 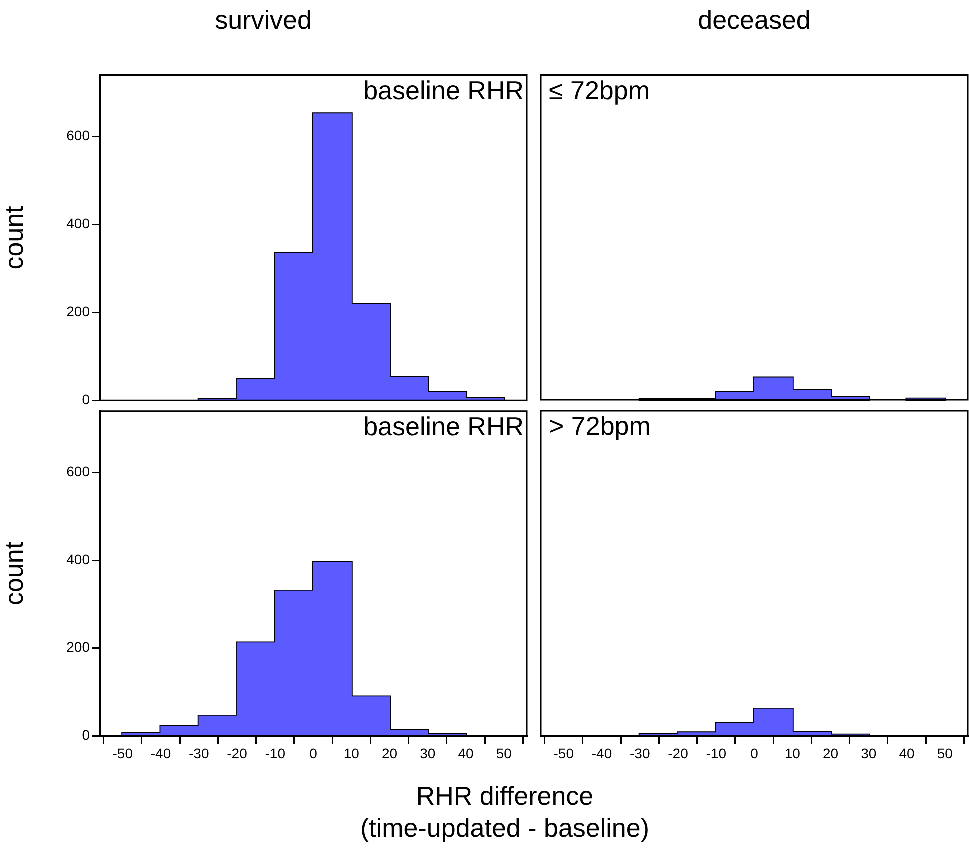 What do you see at coordinates (600, 426) in the screenshot?
I see `annotation: > 72bpm` at bounding box center [600, 426].